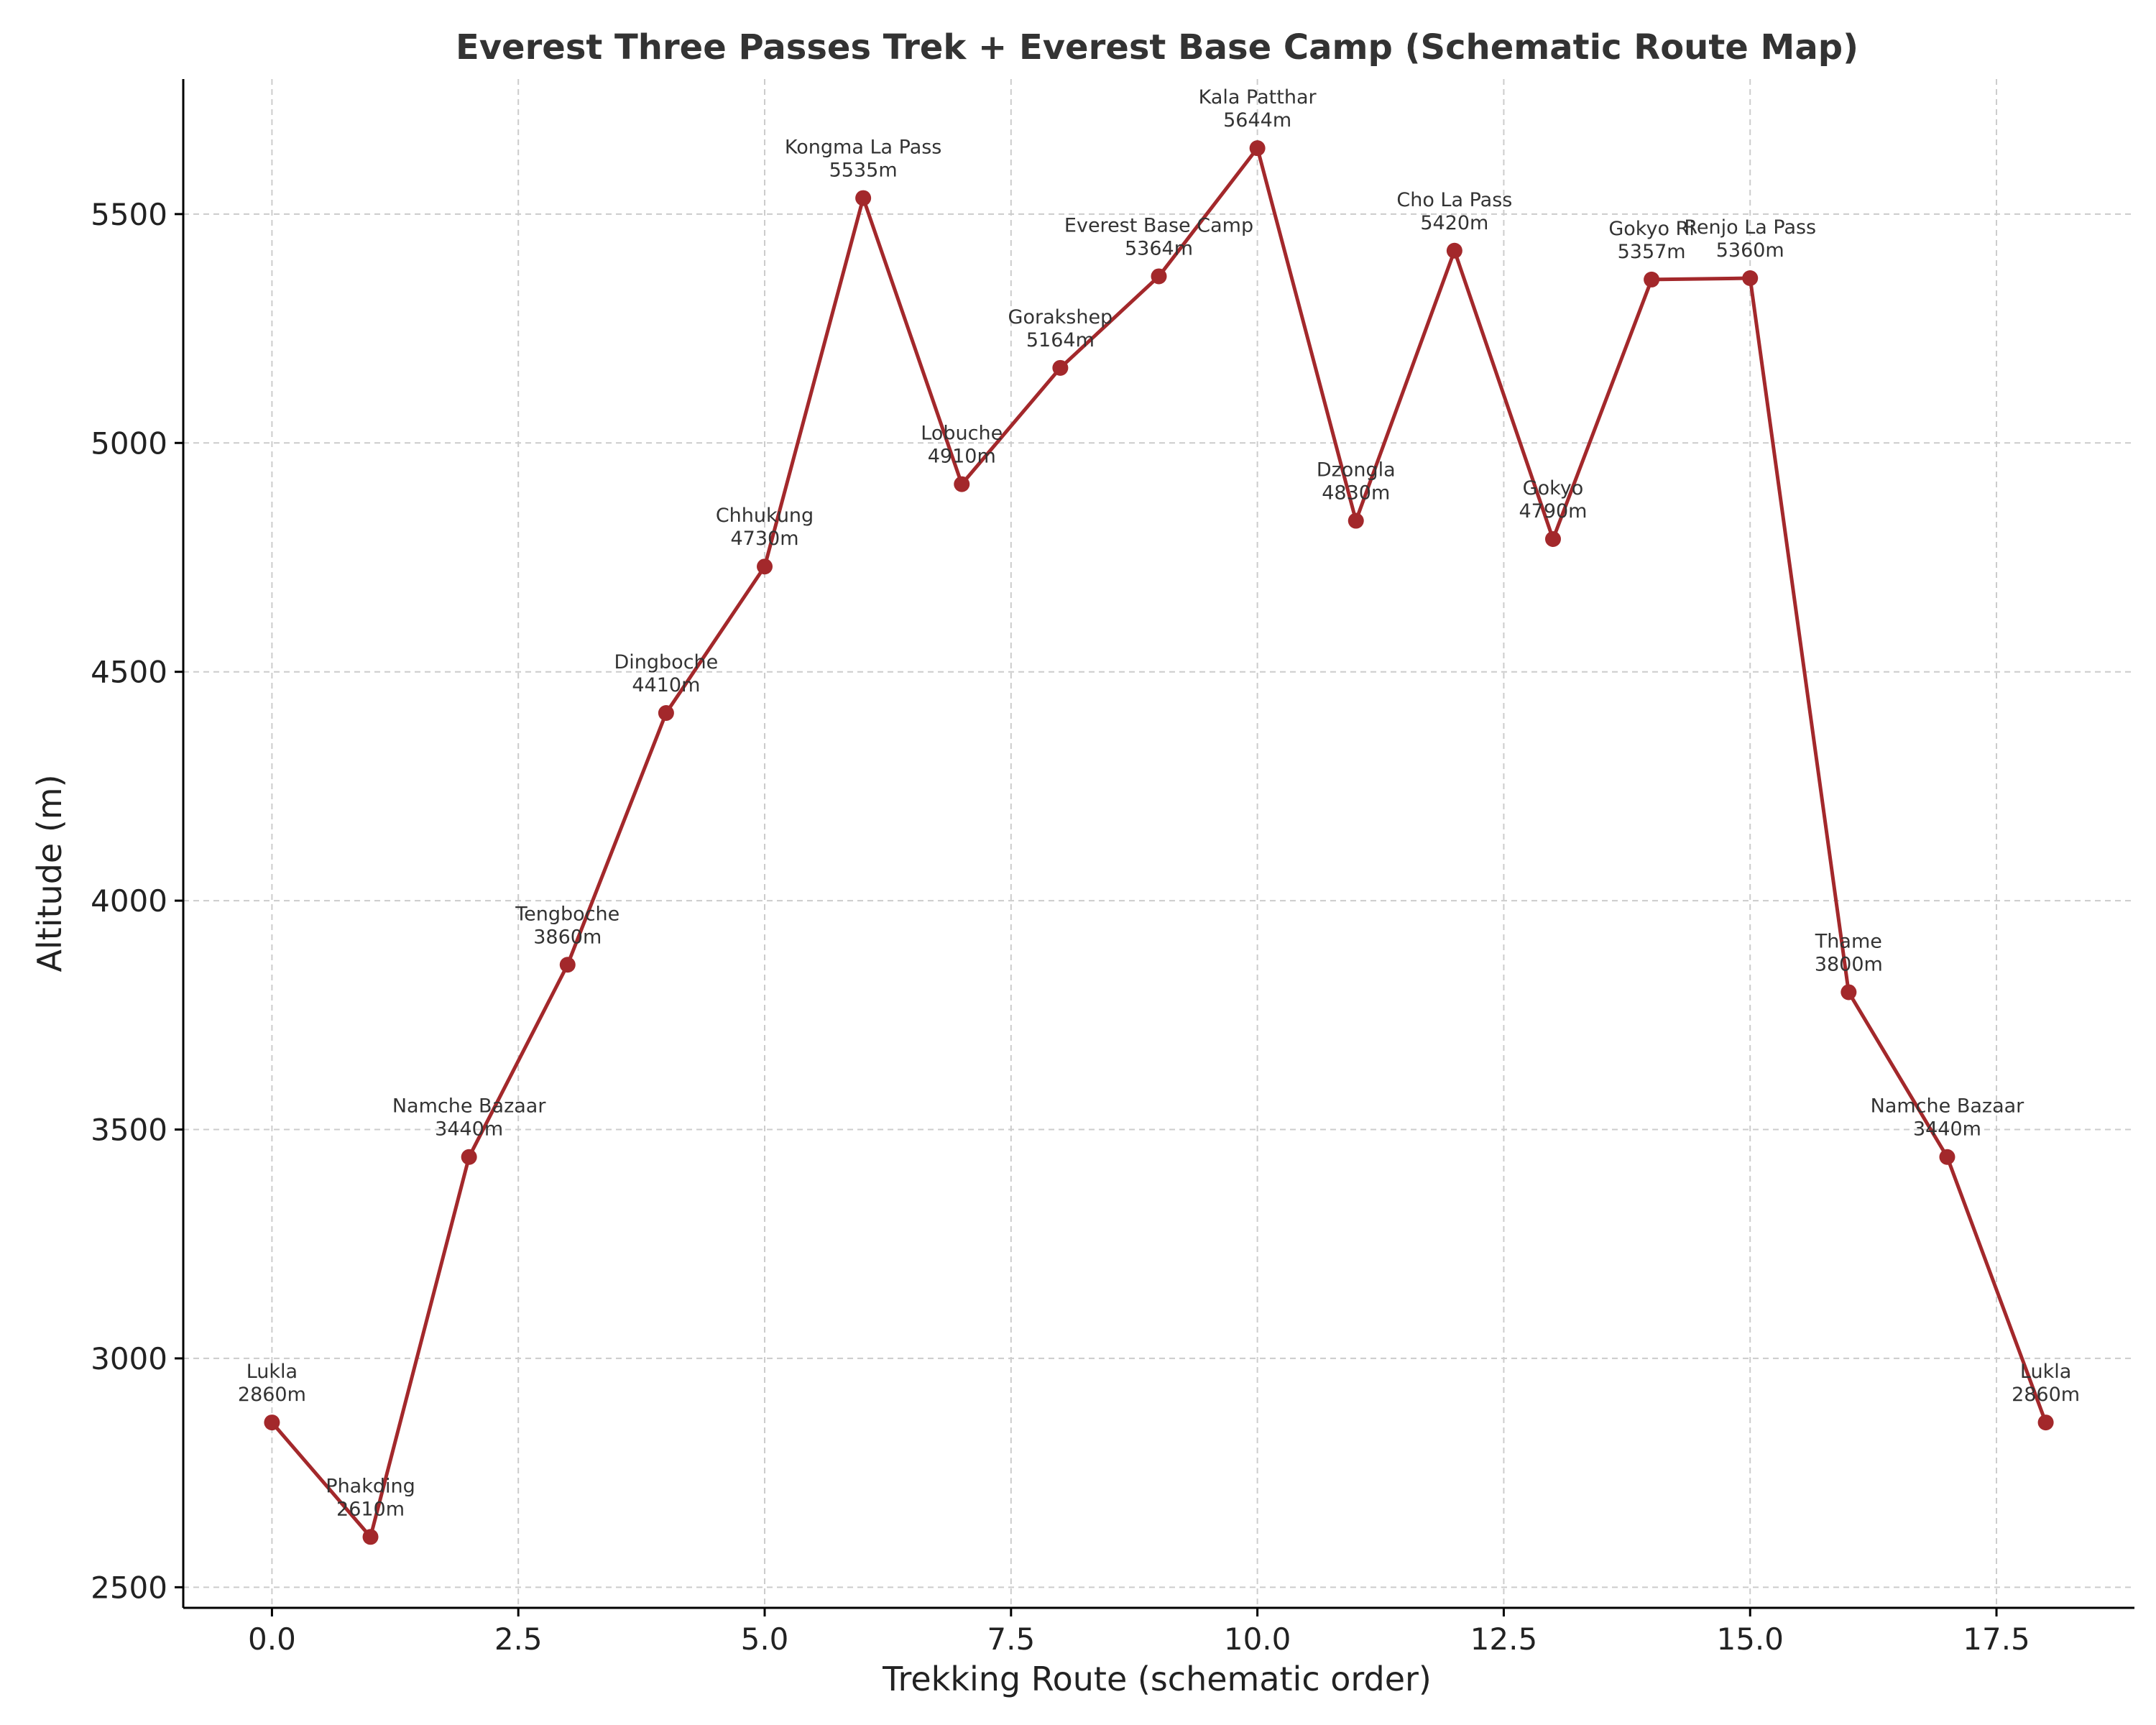  What do you see at coordinates (129, 901) in the screenshot?
I see `y-tick-label: 4000` at bounding box center [129, 901].